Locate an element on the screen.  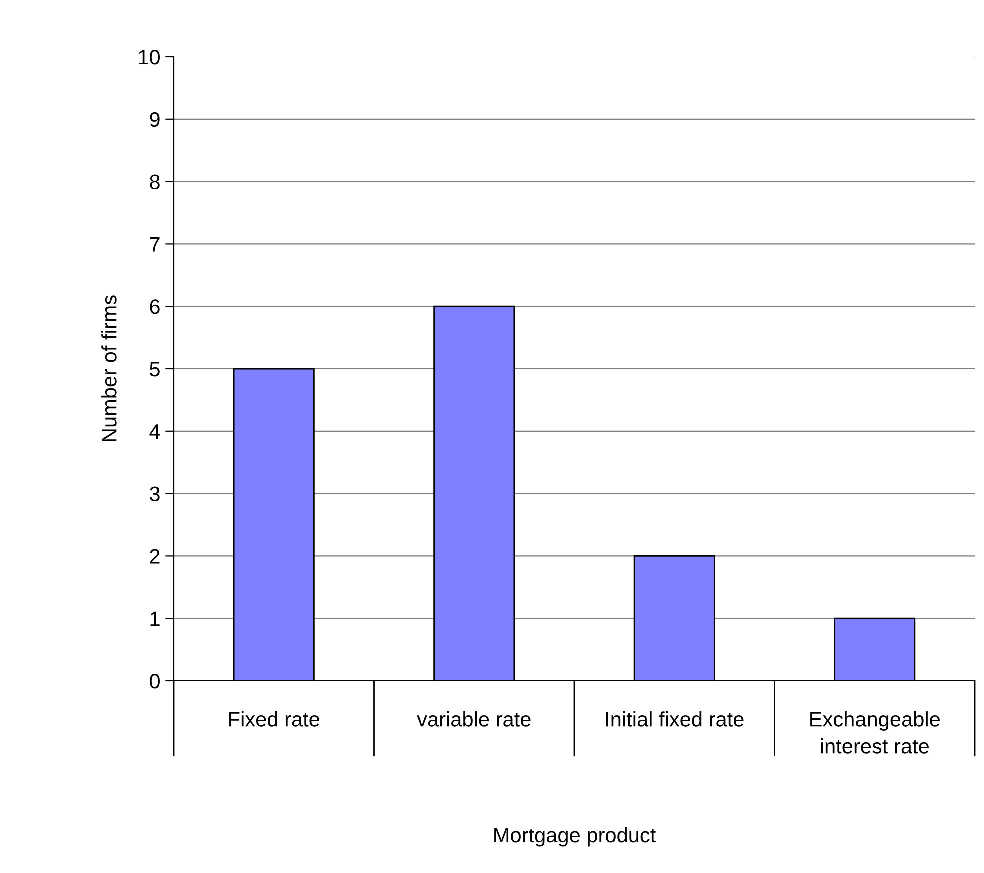
y-tick-label: 5 is located at coordinates (155, 369).